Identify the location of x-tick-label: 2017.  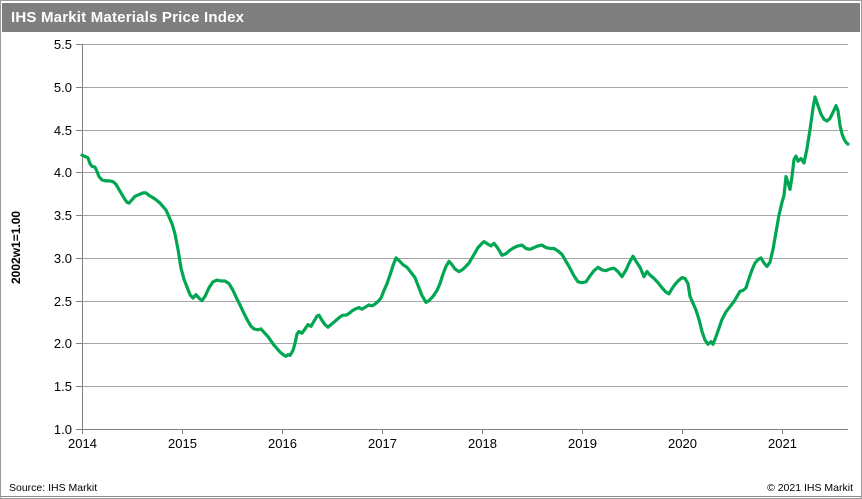
(382, 443).